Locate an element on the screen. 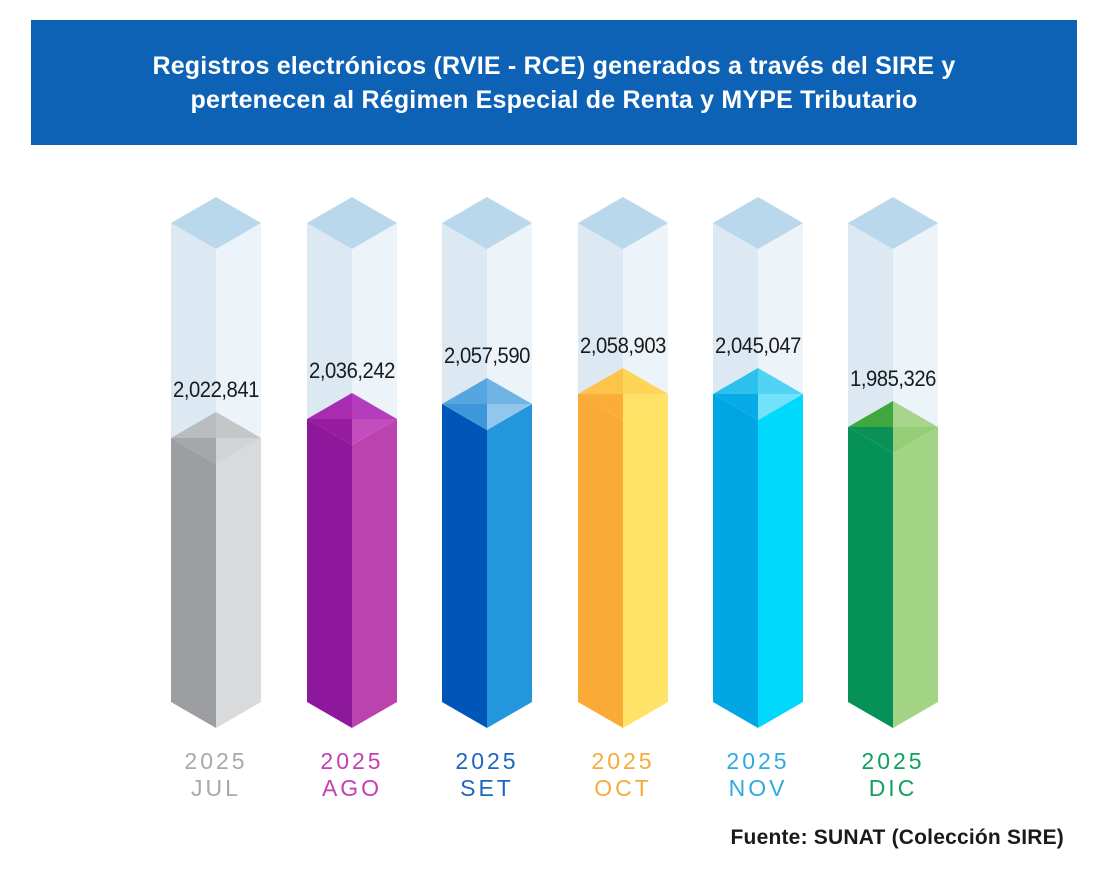 Image resolution: width=1108 pixels, height=881 pixels. bar-column-oct is located at coordinates (623, 462).